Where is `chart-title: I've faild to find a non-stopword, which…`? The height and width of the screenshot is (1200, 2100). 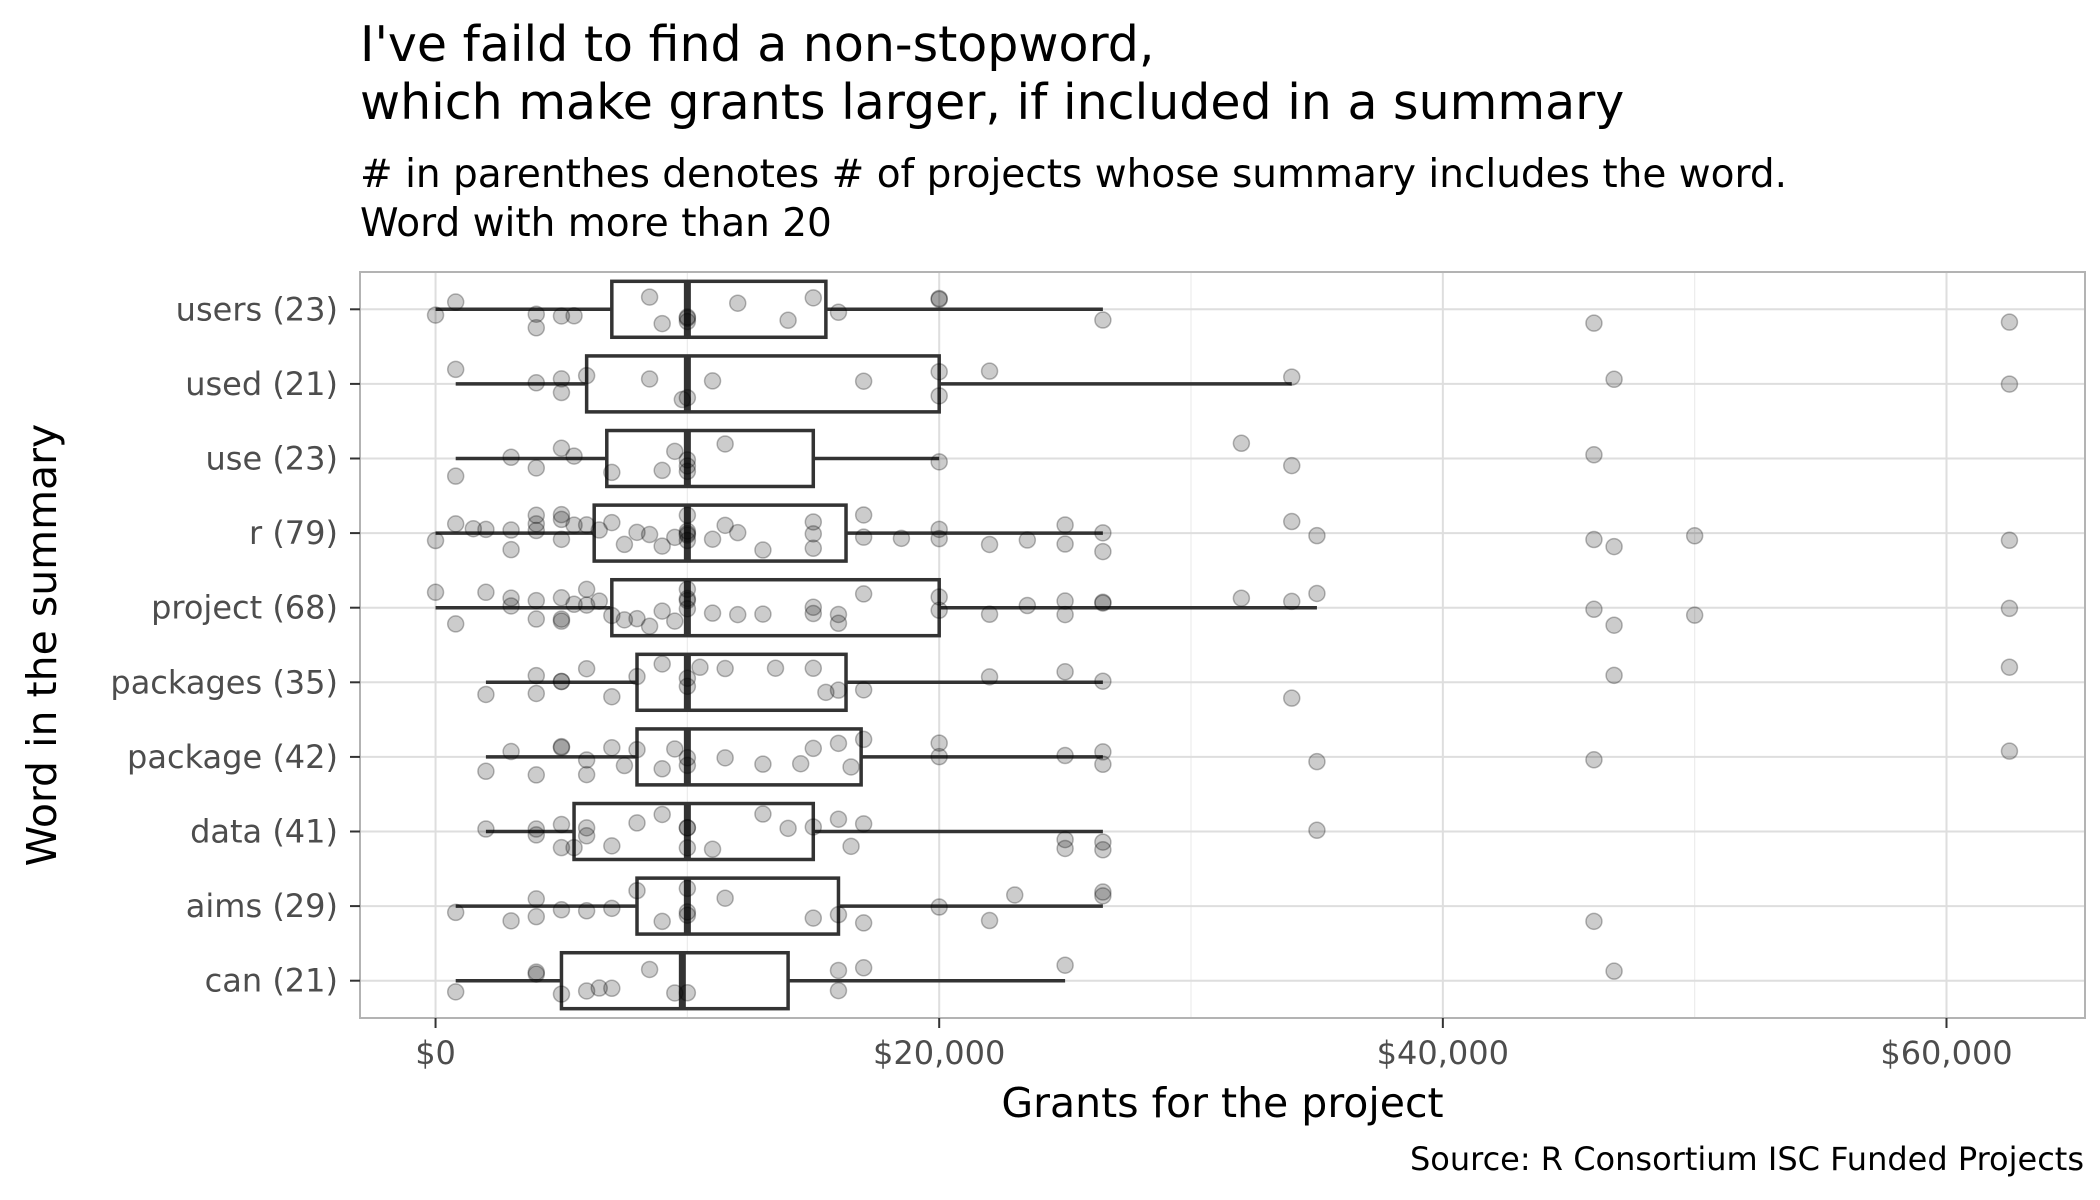 chart-title: I've faild to find a non-stopword, which… is located at coordinates (992, 73).